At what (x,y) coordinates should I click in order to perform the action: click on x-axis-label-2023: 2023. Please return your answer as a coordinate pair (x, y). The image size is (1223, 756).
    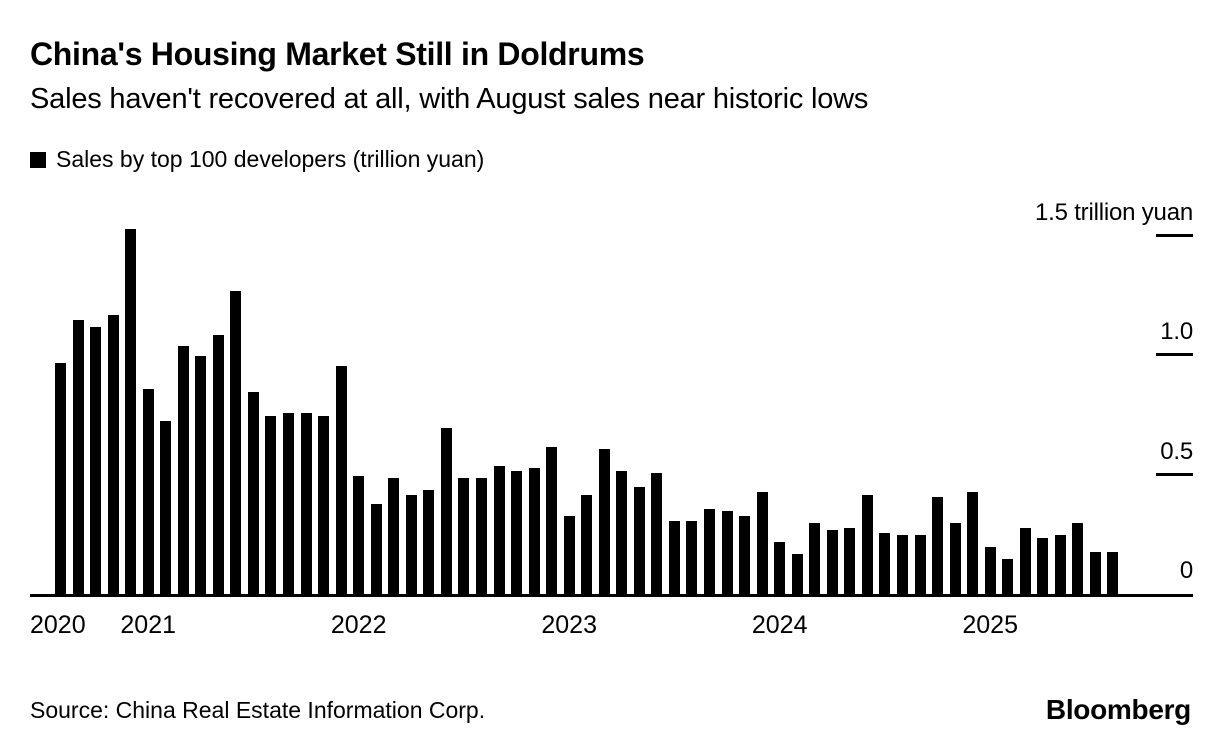
    Looking at the image, I should click on (569, 625).